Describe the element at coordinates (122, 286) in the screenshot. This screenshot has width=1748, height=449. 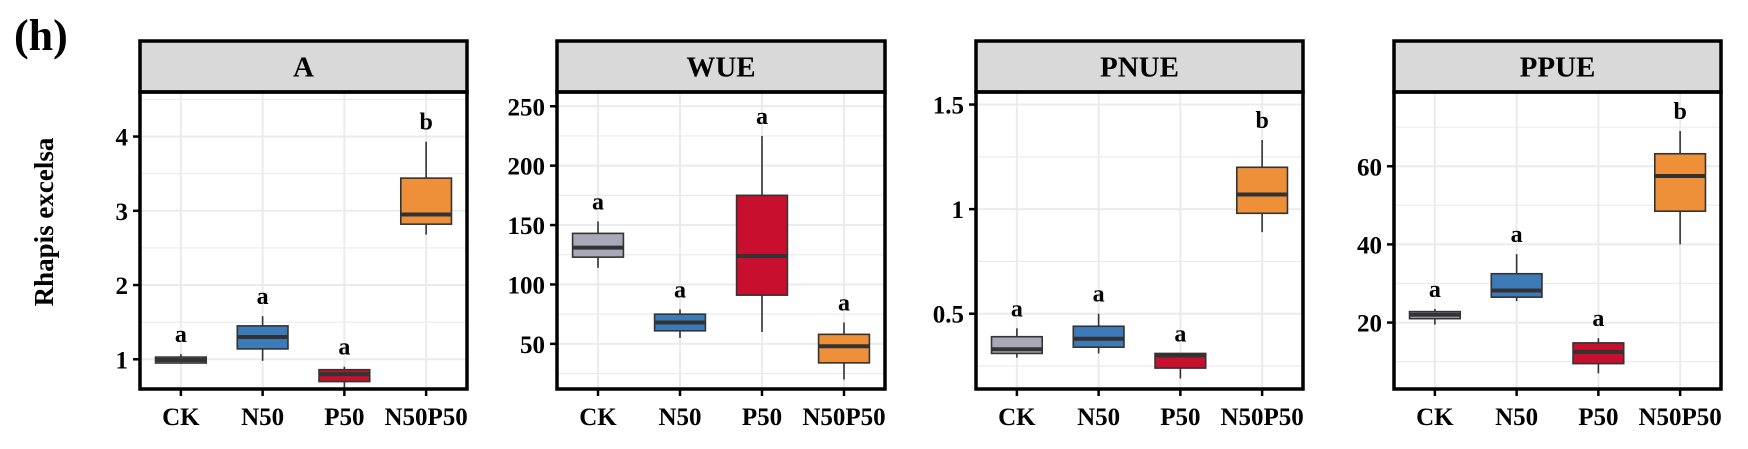
I see `y-tick-label: 2` at that location.